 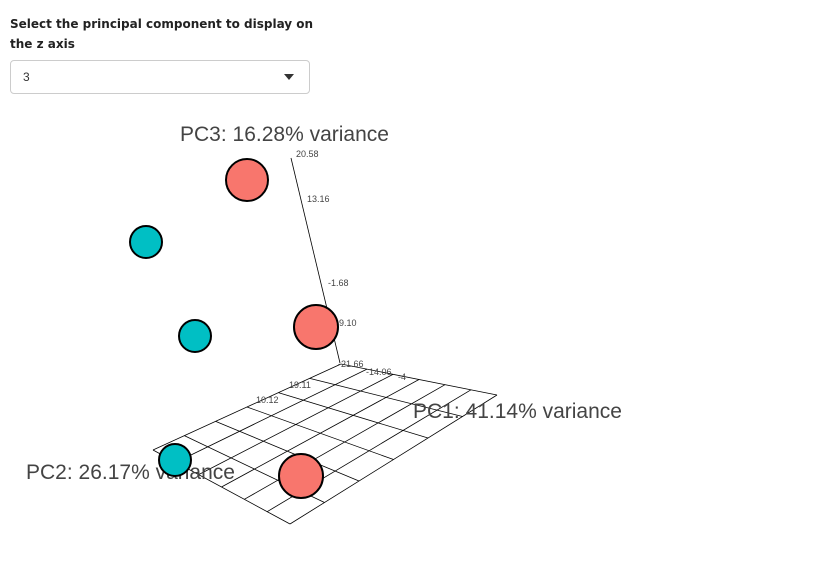 What do you see at coordinates (289, 77) in the screenshot?
I see `chevron-down-icon` at bounding box center [289, 77].